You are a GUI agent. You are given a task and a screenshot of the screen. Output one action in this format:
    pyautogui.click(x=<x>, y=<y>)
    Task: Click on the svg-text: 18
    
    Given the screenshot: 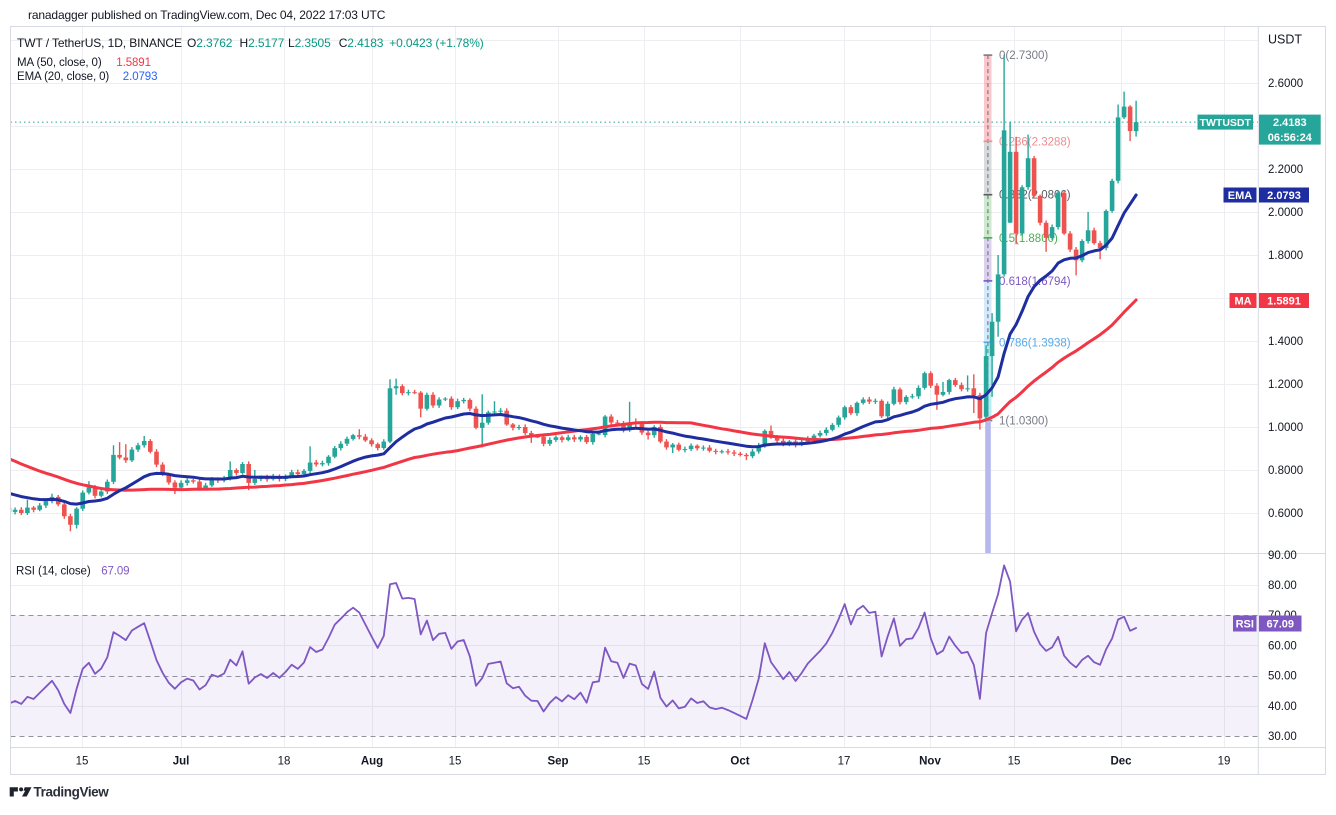 What is the action you would take?
    pyautogui.click(x=284, y=762)
    